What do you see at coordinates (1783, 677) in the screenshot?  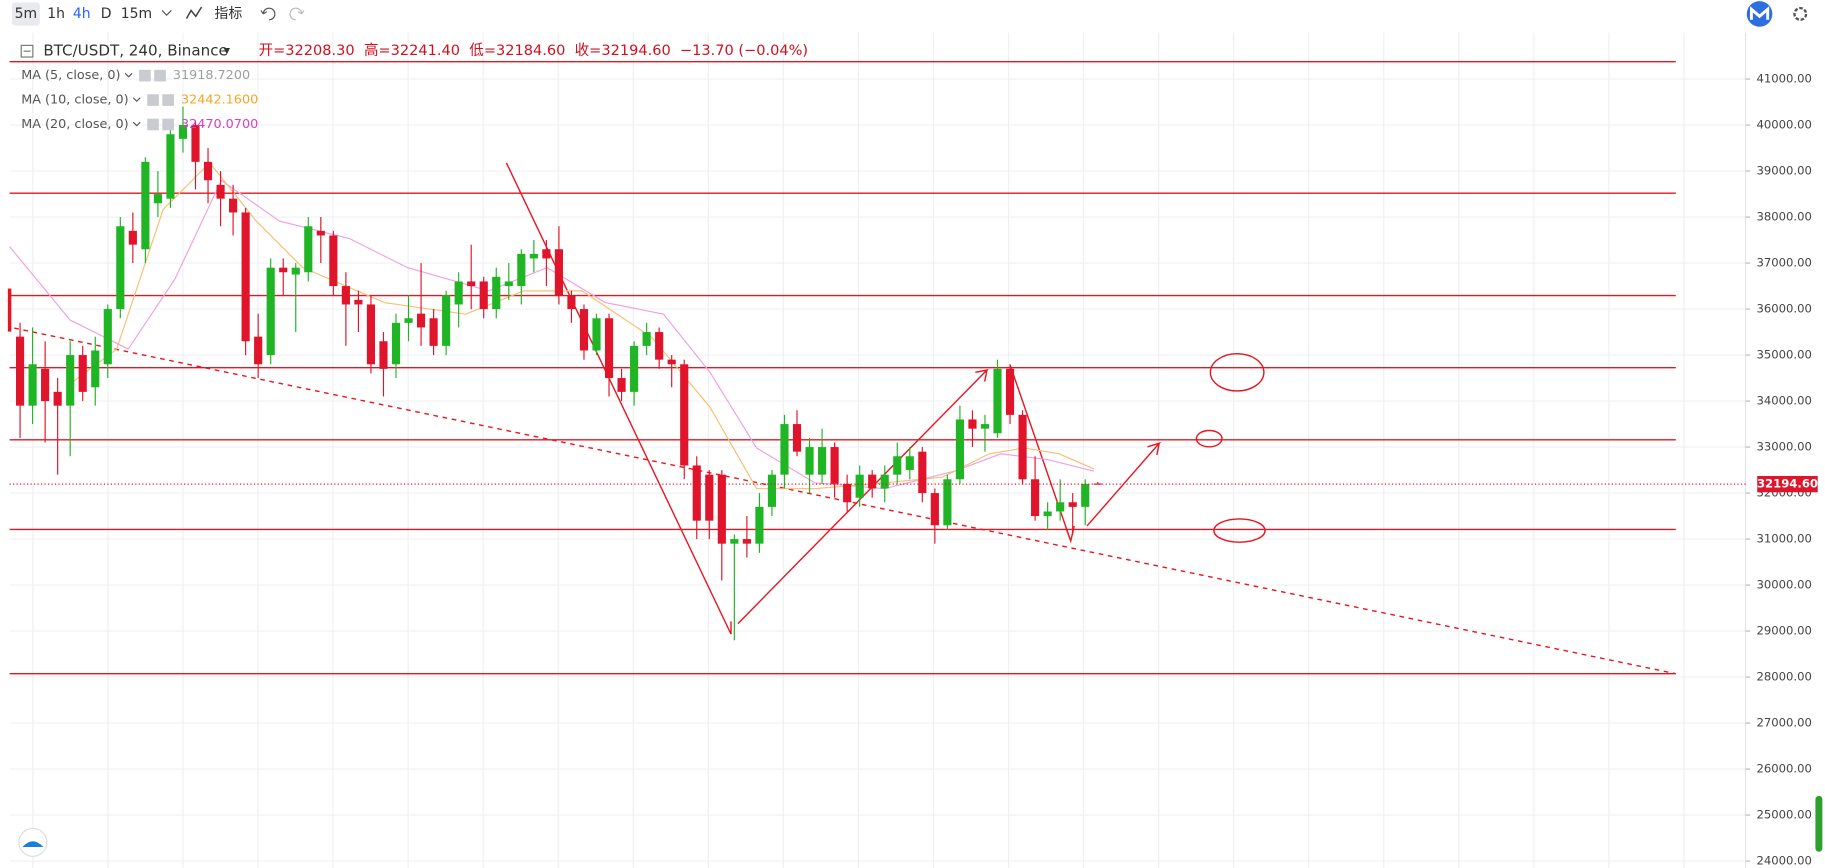 I see `y-tick-label: 28000.00` at bounding box center [1783, 677].